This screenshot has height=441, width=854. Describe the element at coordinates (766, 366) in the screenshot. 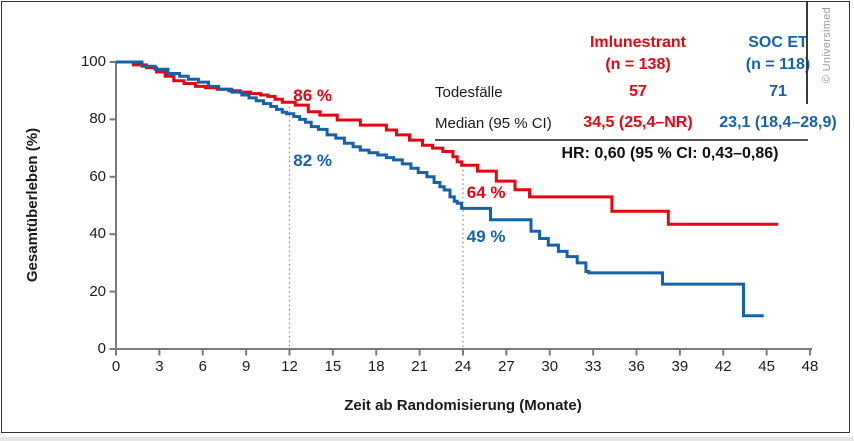

I see `x-tick-label: 45` at that location.